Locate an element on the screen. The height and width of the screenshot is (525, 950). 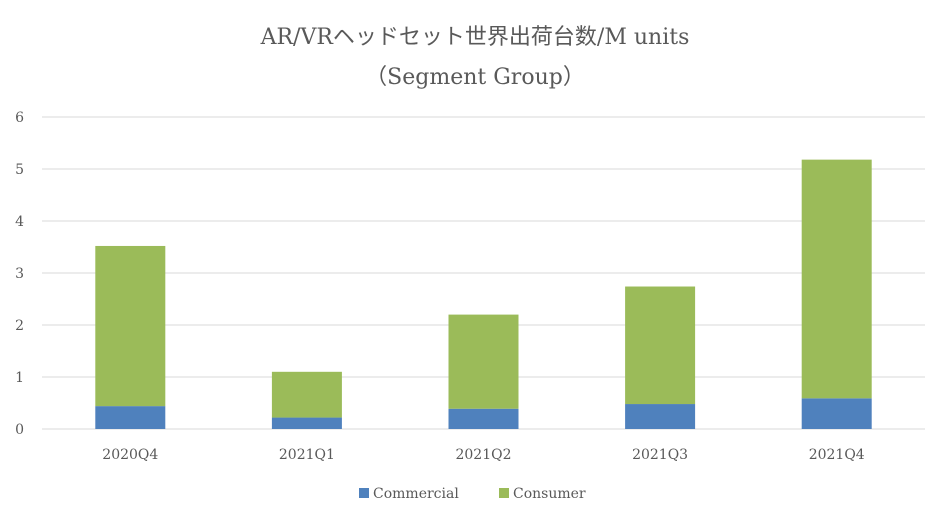
bar-consumer-2021q4 is located at coordinates (836, 279).